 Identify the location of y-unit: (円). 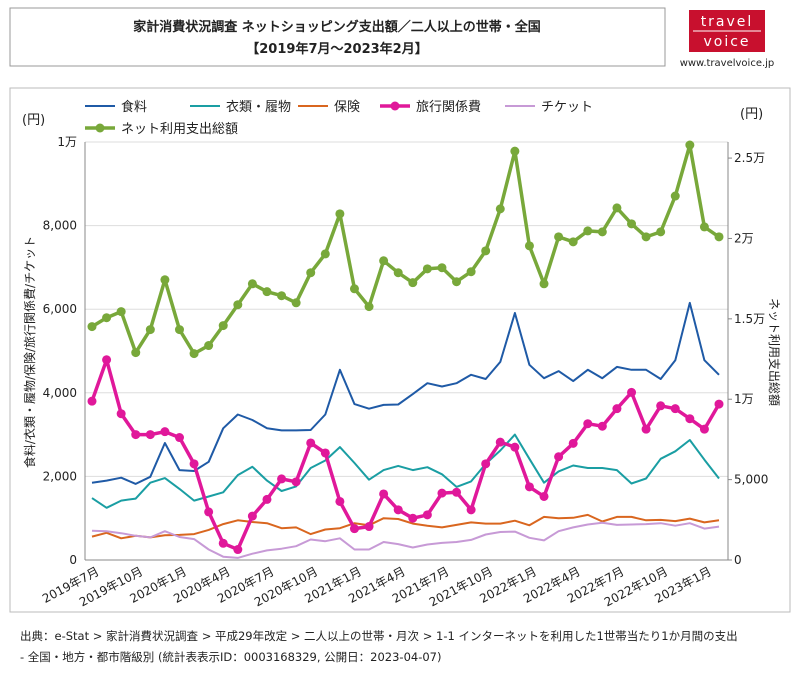
(33, 120).